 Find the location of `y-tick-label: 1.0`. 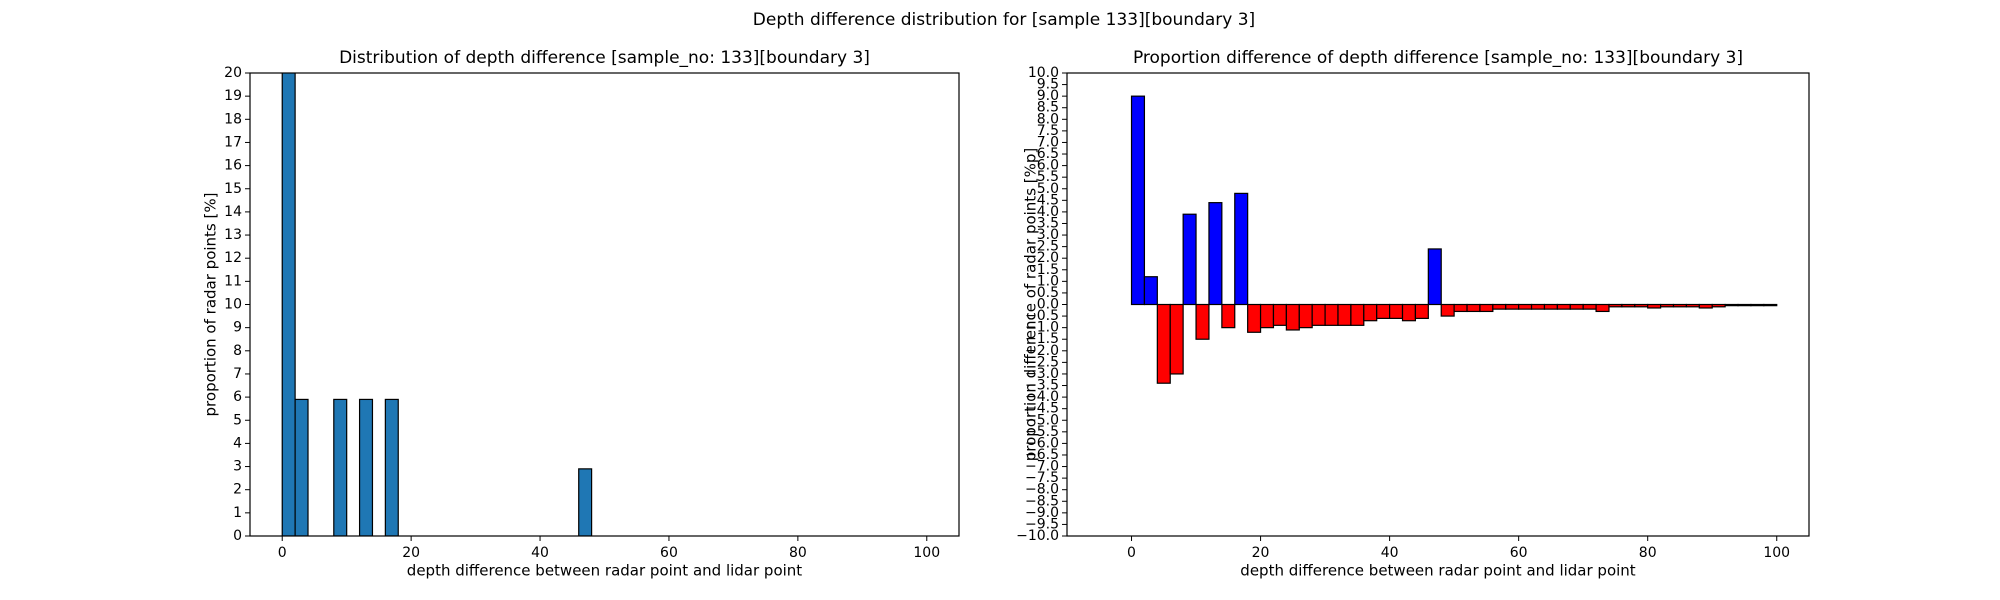

y-tick-label: 1.0 is located at coordinates (1048, 281).